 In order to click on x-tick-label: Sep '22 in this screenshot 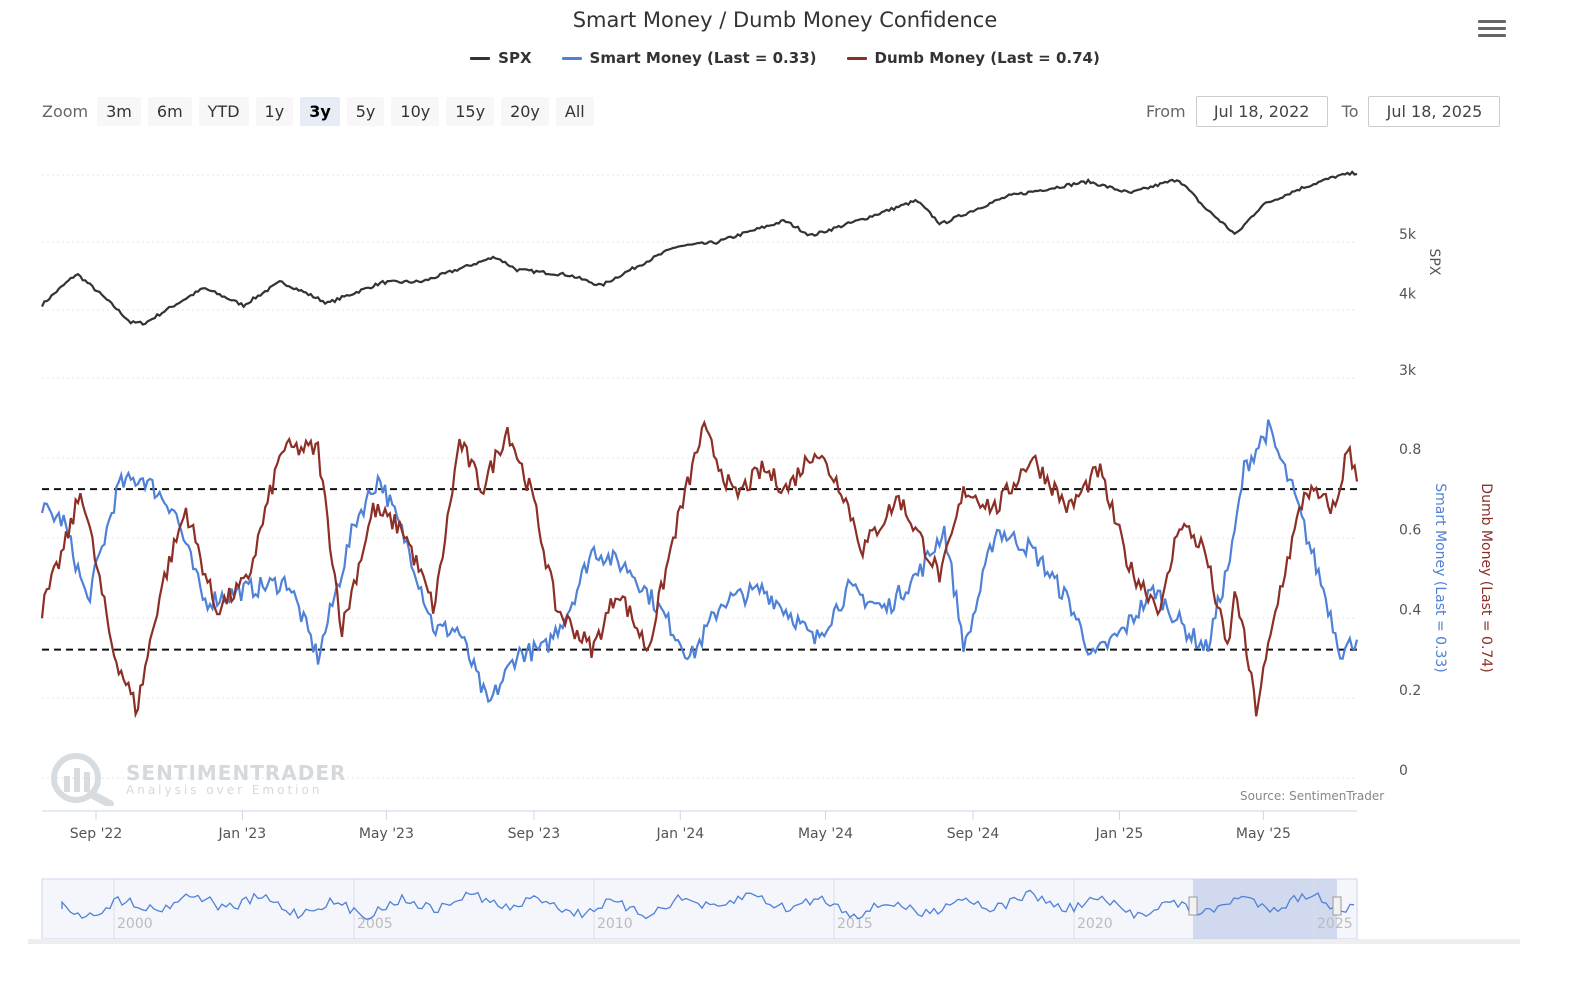, I will do `click(96, 834)`.